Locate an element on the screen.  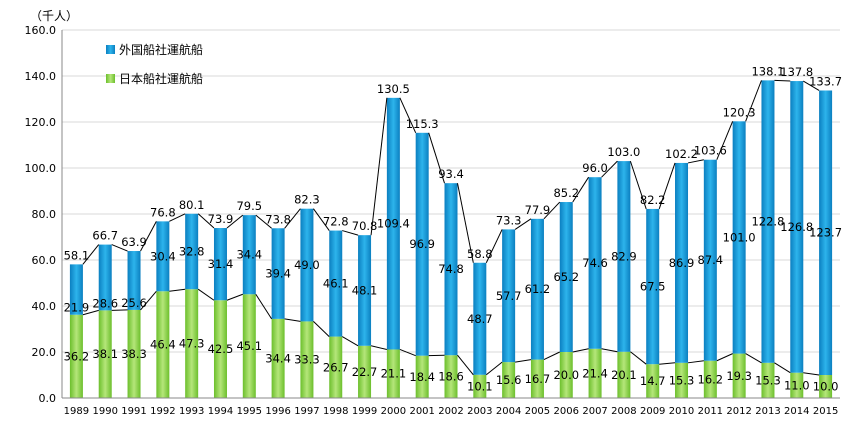
data-label-japan: 14.7 is located at coordinates (653, 381).